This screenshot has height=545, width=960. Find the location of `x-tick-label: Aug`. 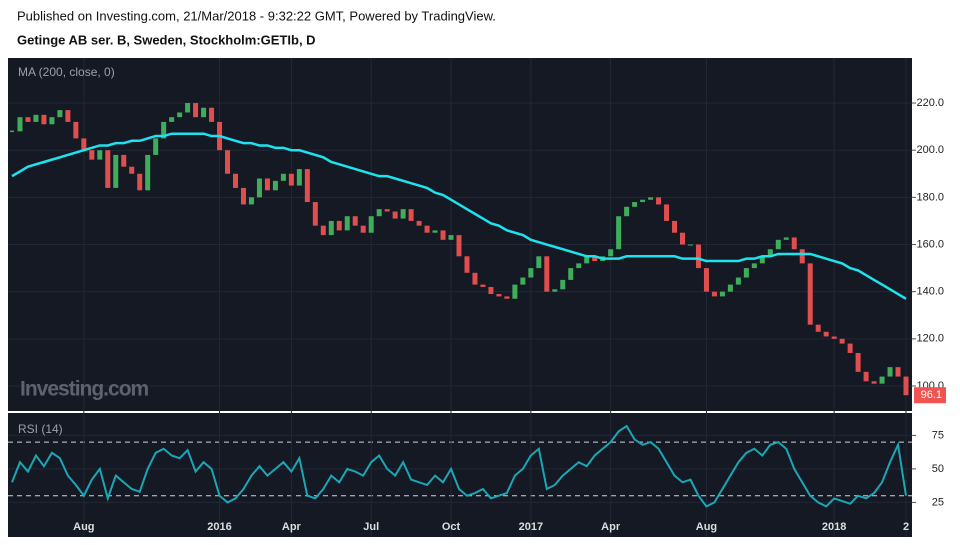

x-tick-label: Aug is located at coordinates (83, 527).